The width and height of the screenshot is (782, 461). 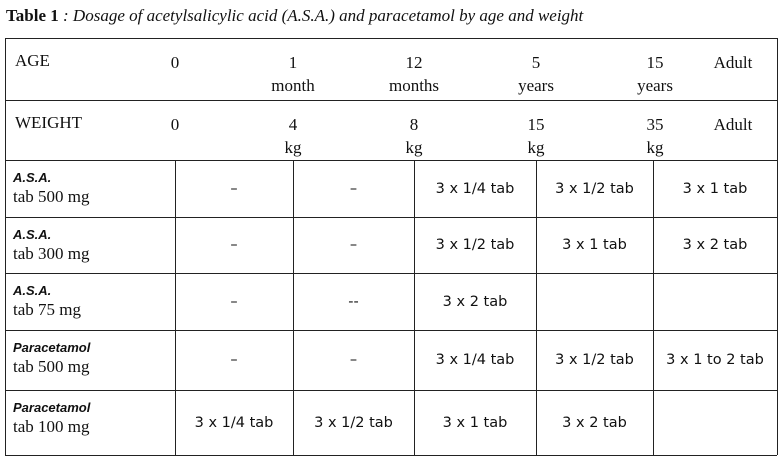 What do you see at coordinates (293, 136) in the screenshot?
I see `header-value: 4 kg` at bounding box center [293, 136].